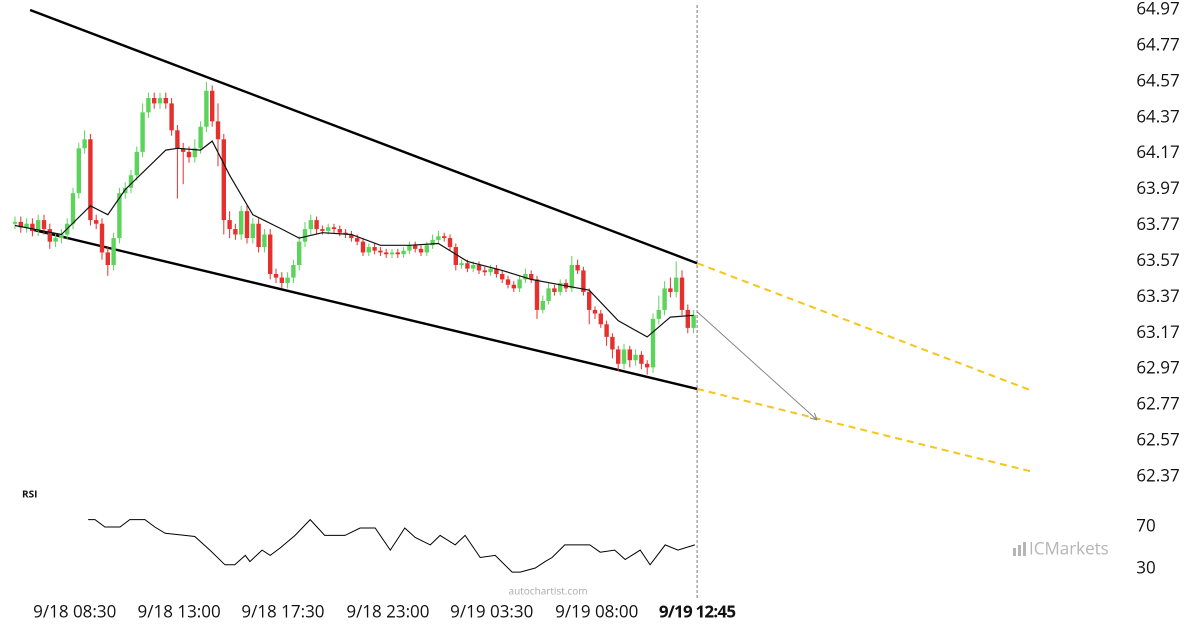  I want to click on forecast-arrow, so click(756, 365).